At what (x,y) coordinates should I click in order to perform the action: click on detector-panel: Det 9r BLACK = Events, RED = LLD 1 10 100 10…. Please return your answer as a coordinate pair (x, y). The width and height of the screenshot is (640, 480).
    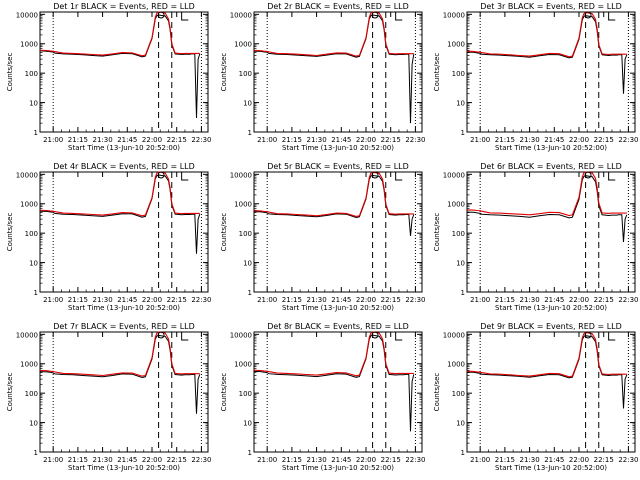
    Looking at the image, I should click on (536, 397).